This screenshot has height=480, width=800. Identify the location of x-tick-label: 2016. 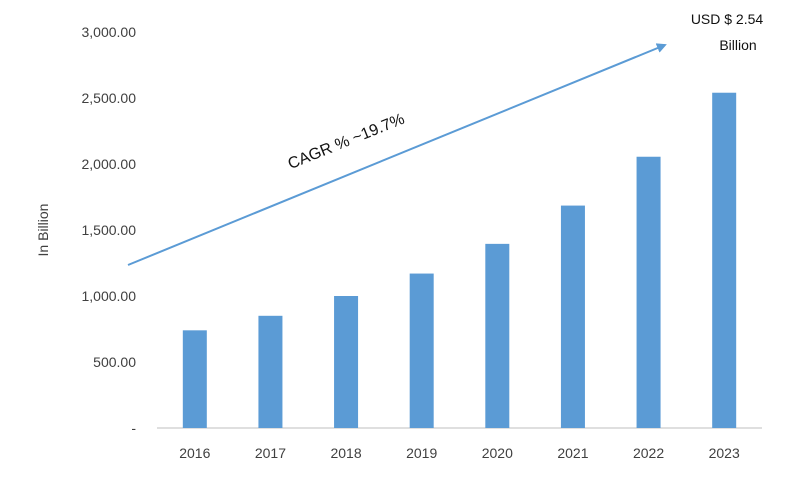
(194, 453).